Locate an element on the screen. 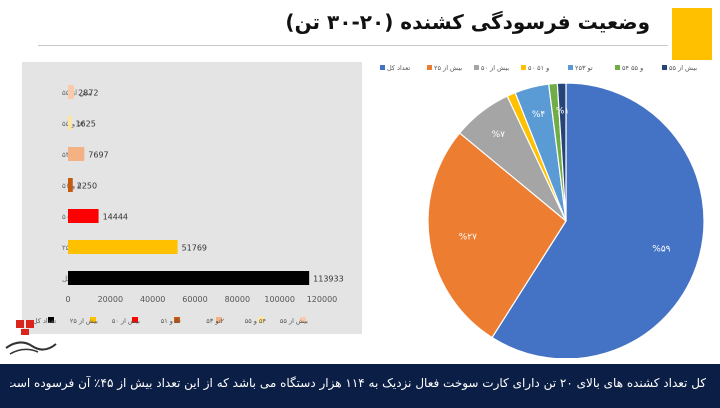 The height and width of the screenshot is (408, 720). bar-category-label: ۵۰ و ۵۱ is located at coordinates (73, 186).